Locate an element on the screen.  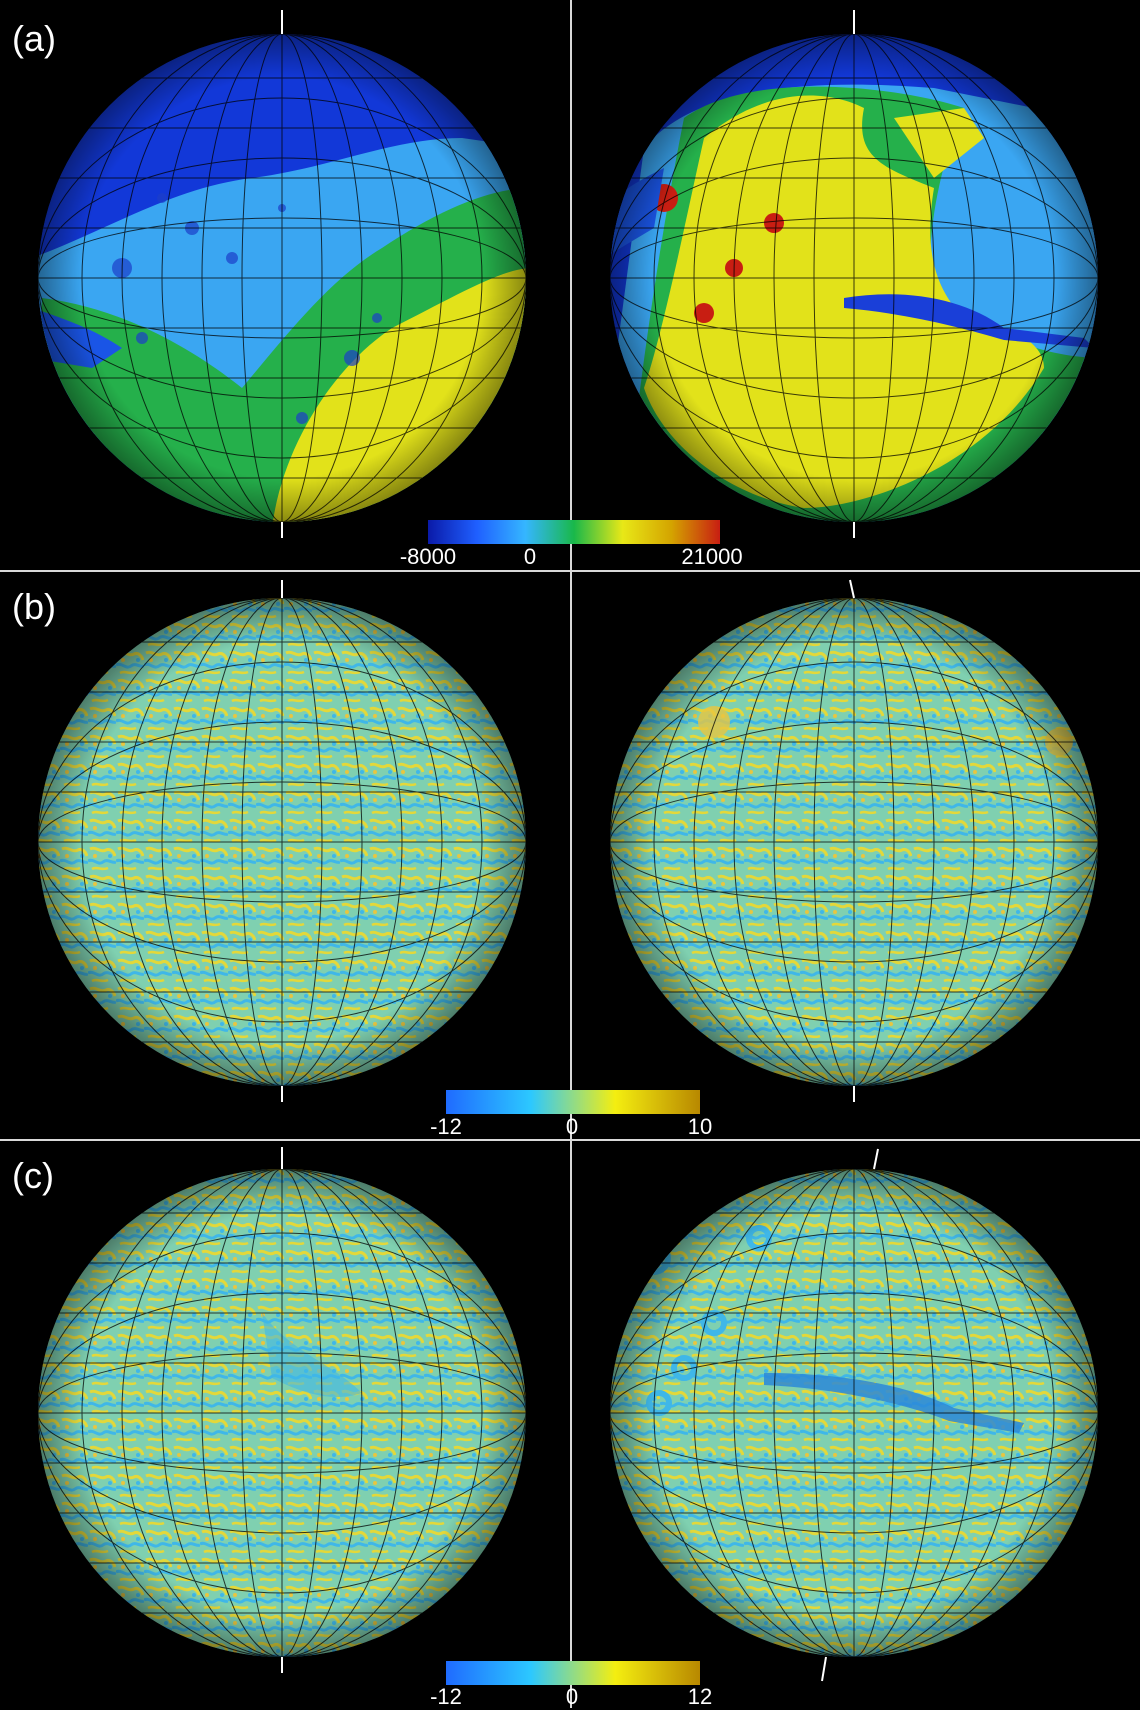
globe-a-left is located at coordinates (282, 274).